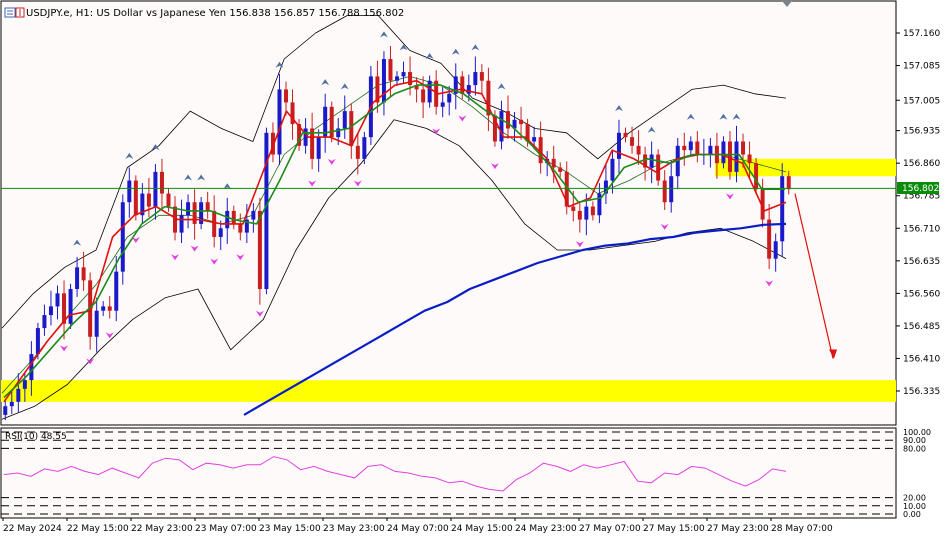 This screenshot has width=950, height=538. I want to click on price-tick-label: 157.160, so click(921, 34).